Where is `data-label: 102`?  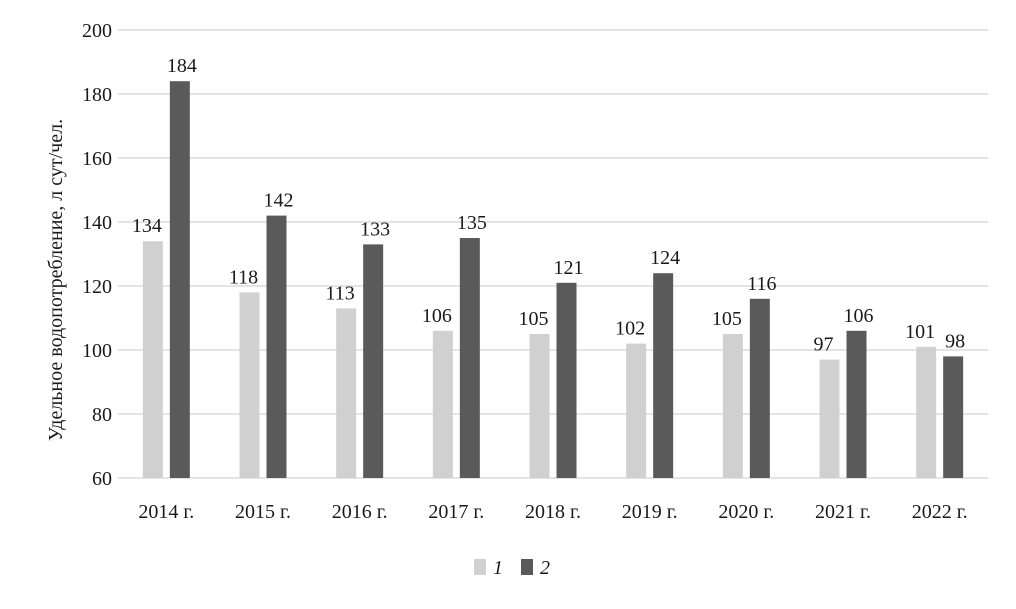
data-label: 102 is located at coordinates (630, 329).